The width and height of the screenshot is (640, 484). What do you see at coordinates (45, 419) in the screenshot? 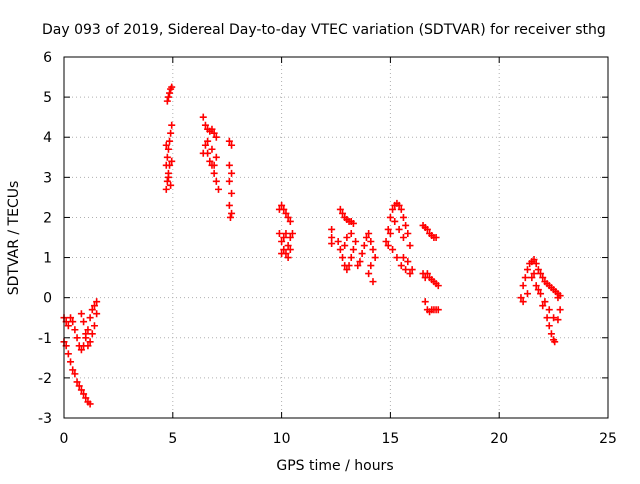
I see `y-tick-label: -3` at bounding box center [45, 419].